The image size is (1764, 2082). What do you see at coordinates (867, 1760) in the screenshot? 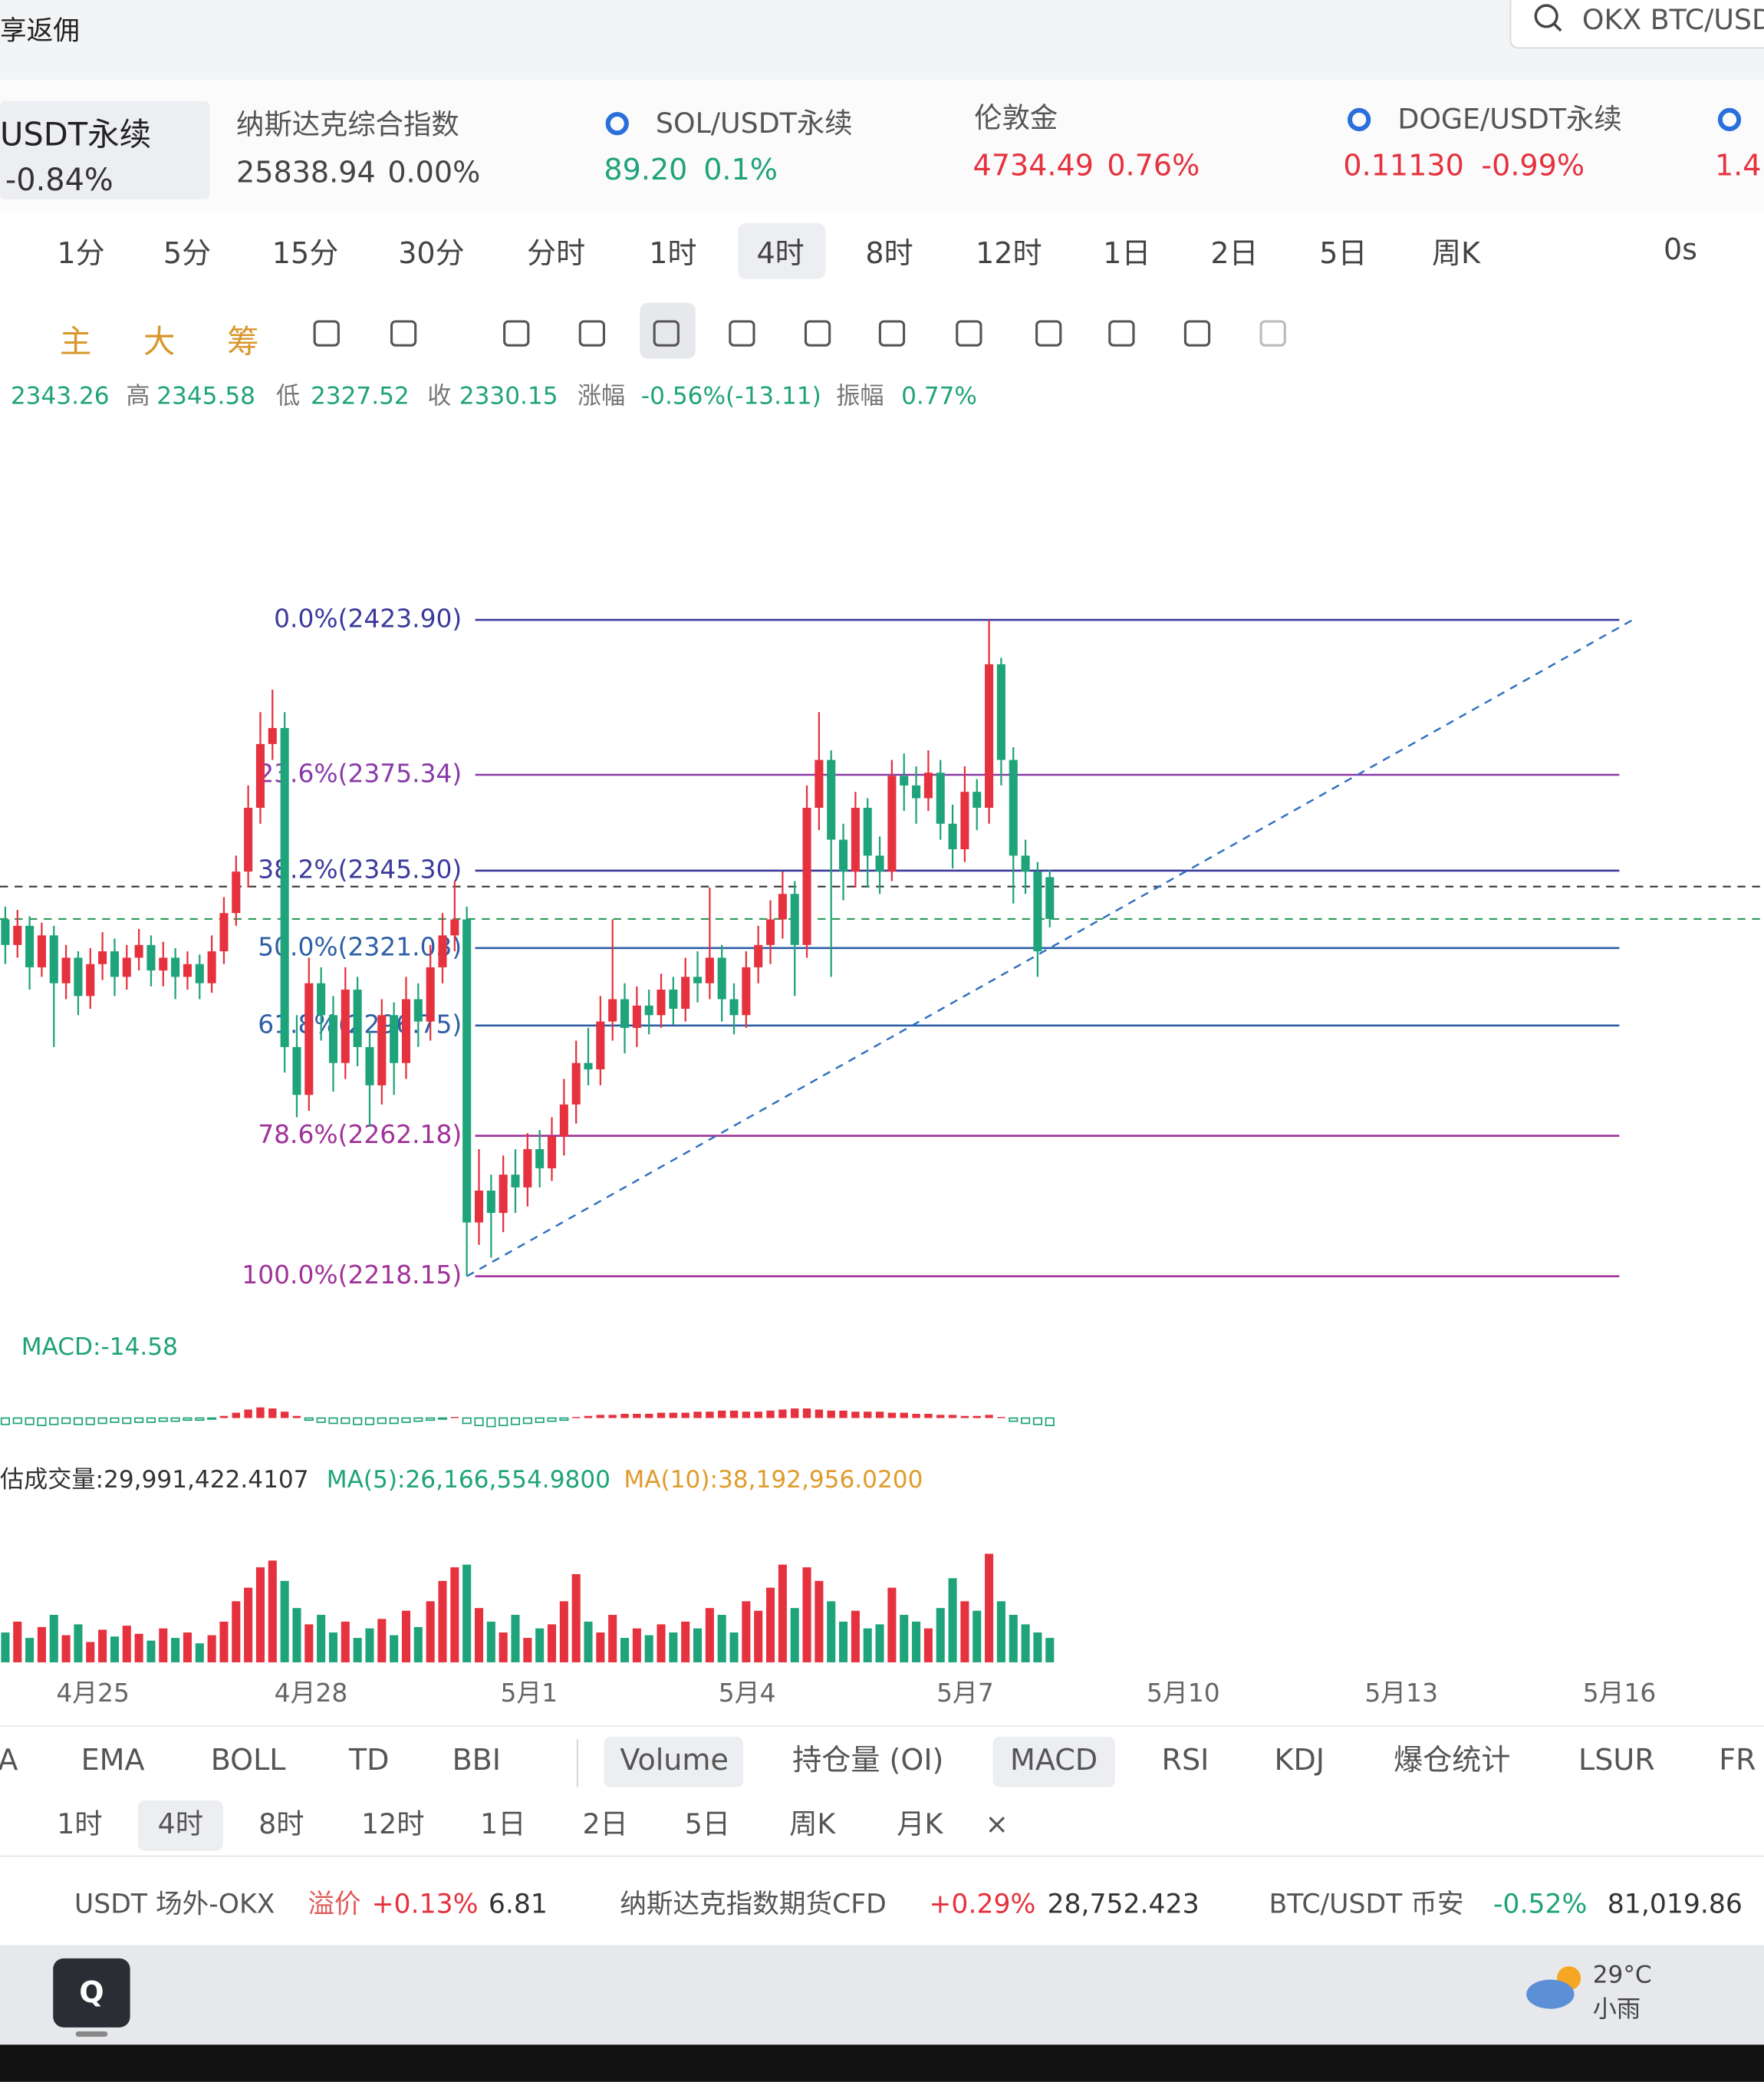
I see `indicator-tab: 持仓量 (OI)` at bounding box center [867, 1760].